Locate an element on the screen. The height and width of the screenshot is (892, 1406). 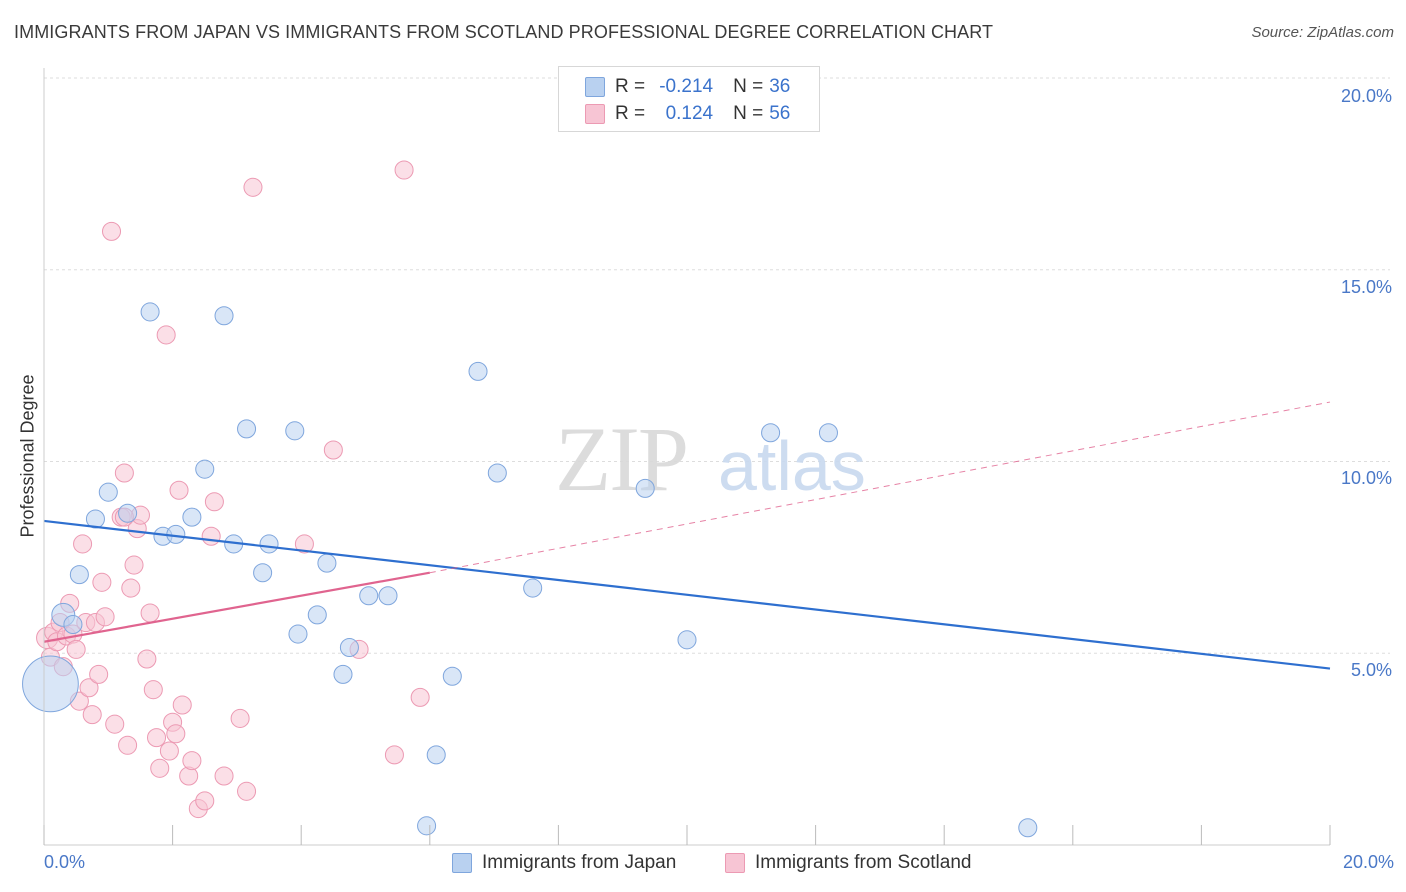
correlation-legend: R = -0.214 N = 36 R = 0.124 N = 56 is located at coordinates (689, 99).